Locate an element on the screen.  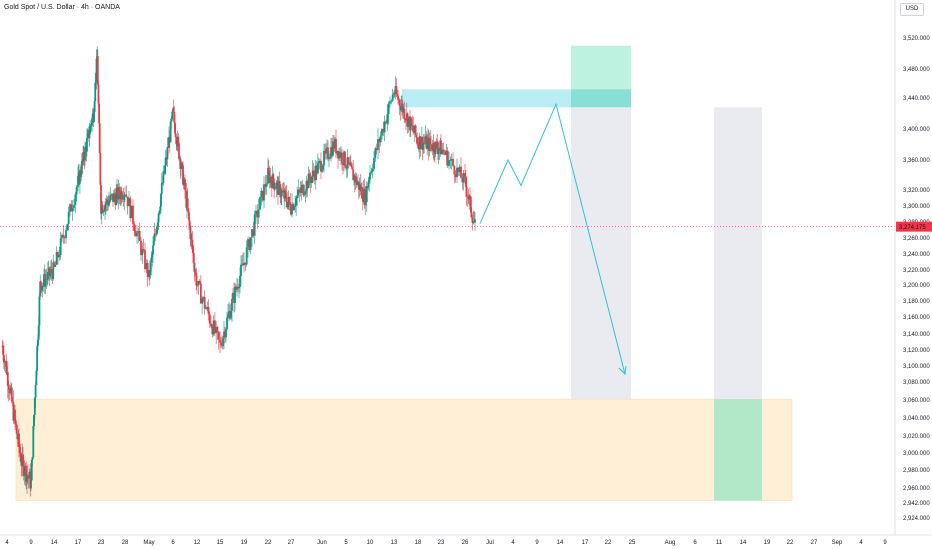
price-tick-label: 3,080.000 is located at coordinates (916, 383).